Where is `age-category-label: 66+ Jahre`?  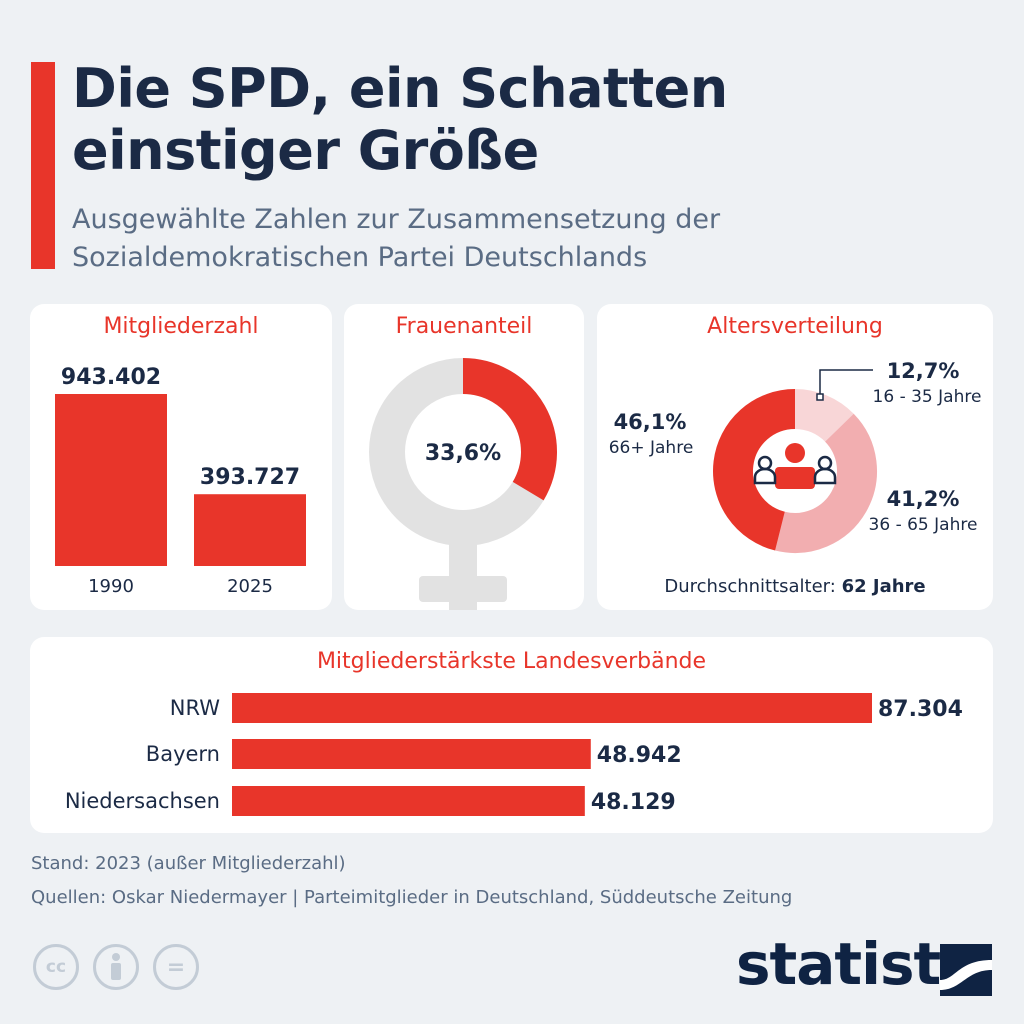 age-category-label: 66+ Jahre is located at coordinates (651, 448).